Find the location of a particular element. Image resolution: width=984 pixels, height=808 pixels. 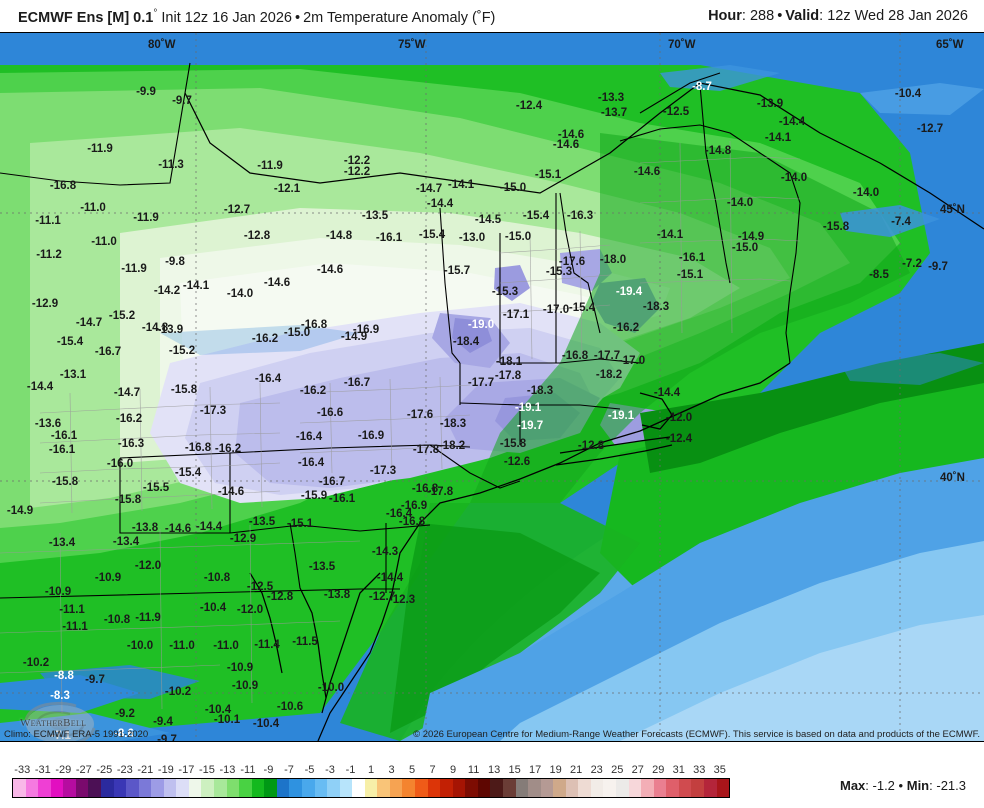

colorbar-tick: 33 is located at coordinates (699, 770).